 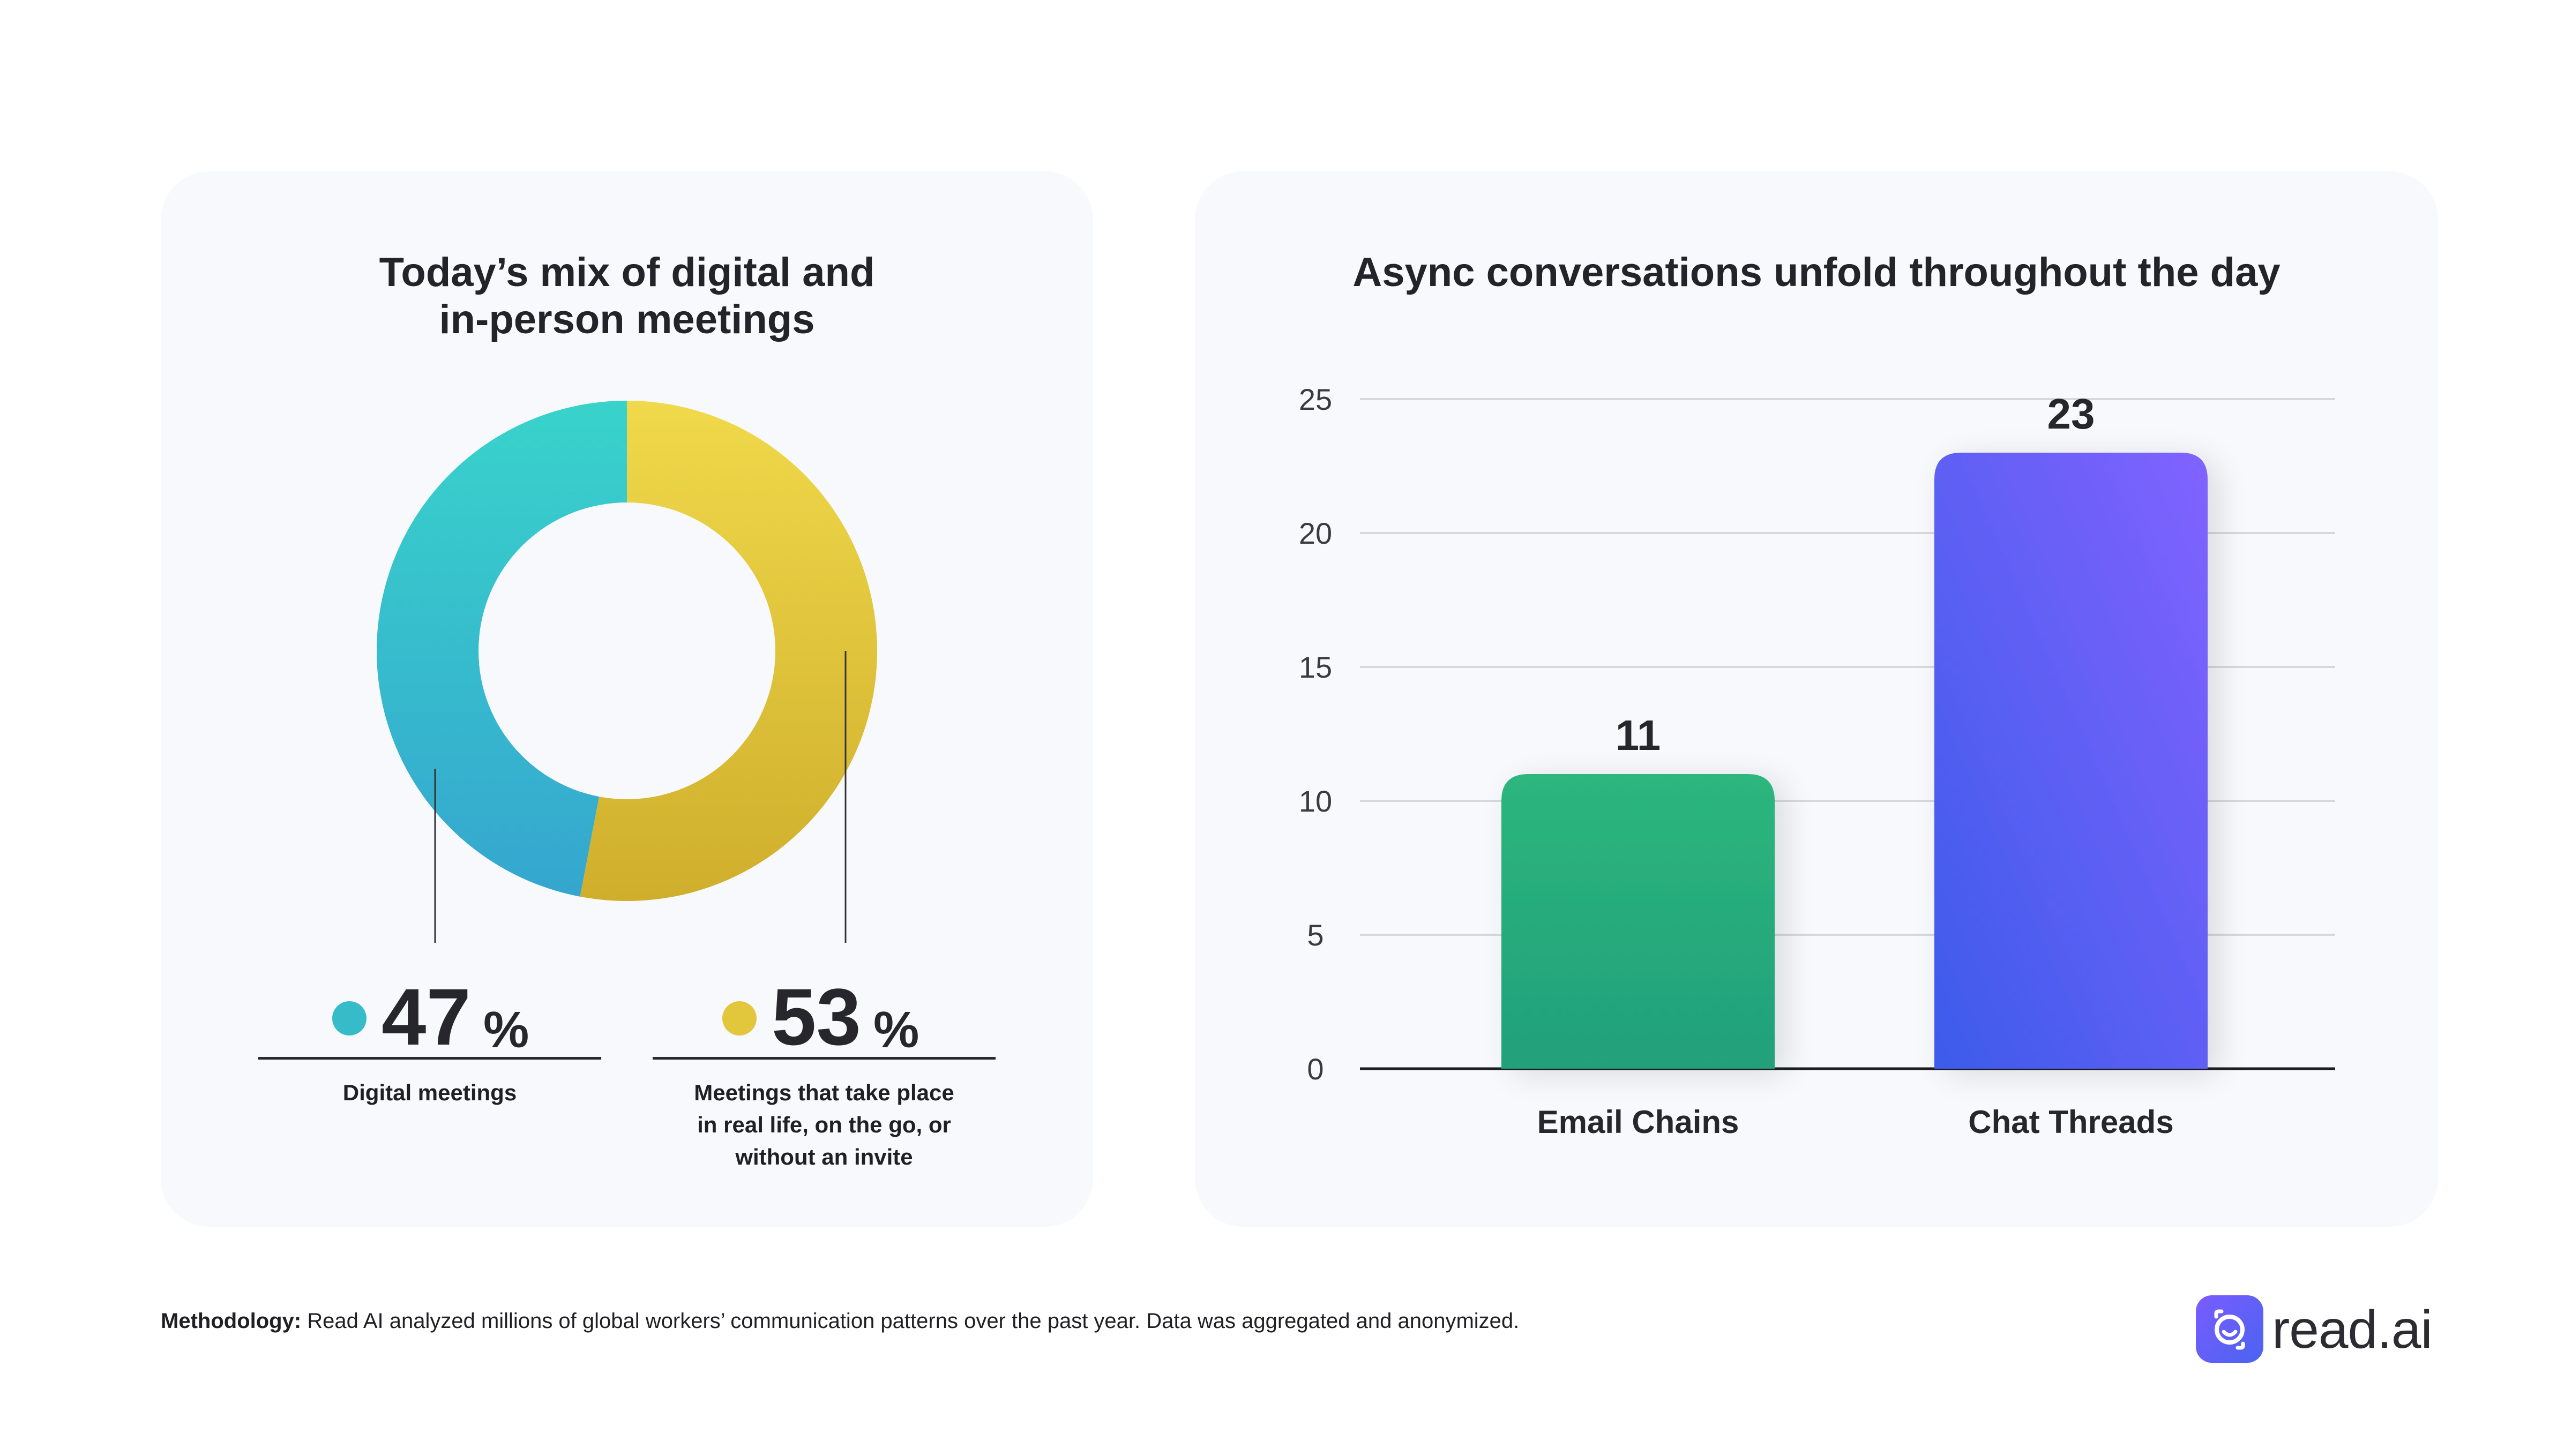 I want to click on stat-label-line: Meetings that take place, so click(x=824, y=1092).